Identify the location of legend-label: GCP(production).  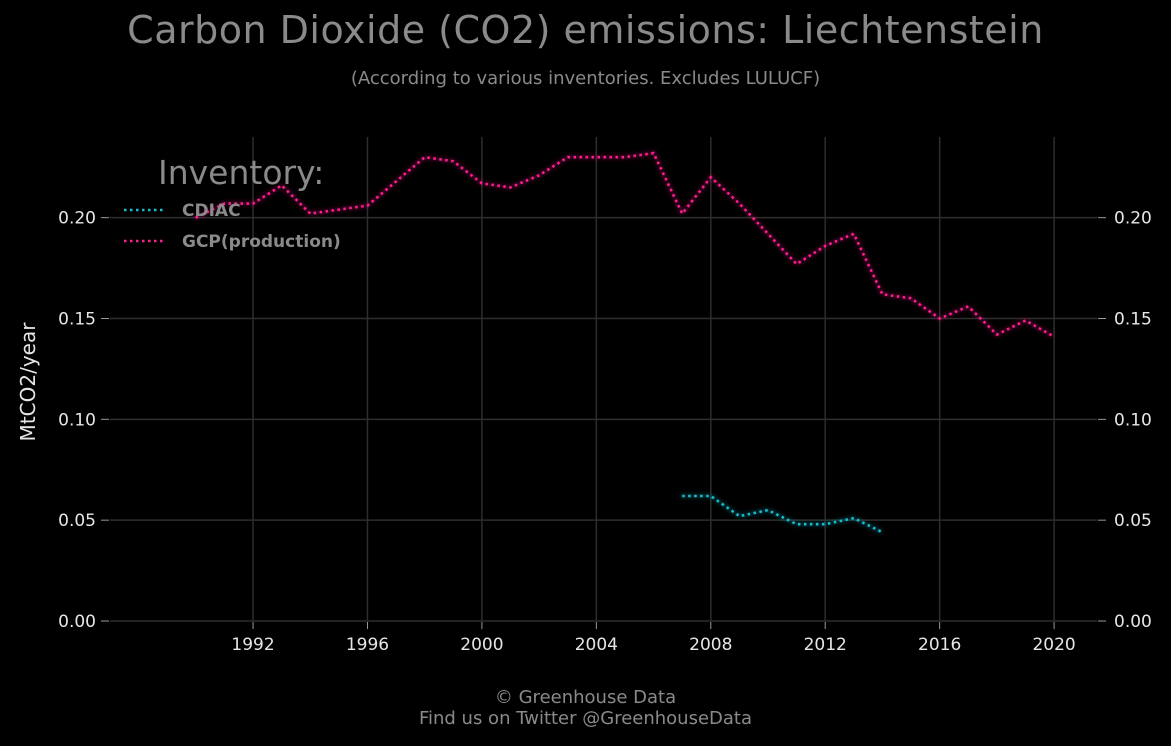
(261, 242).